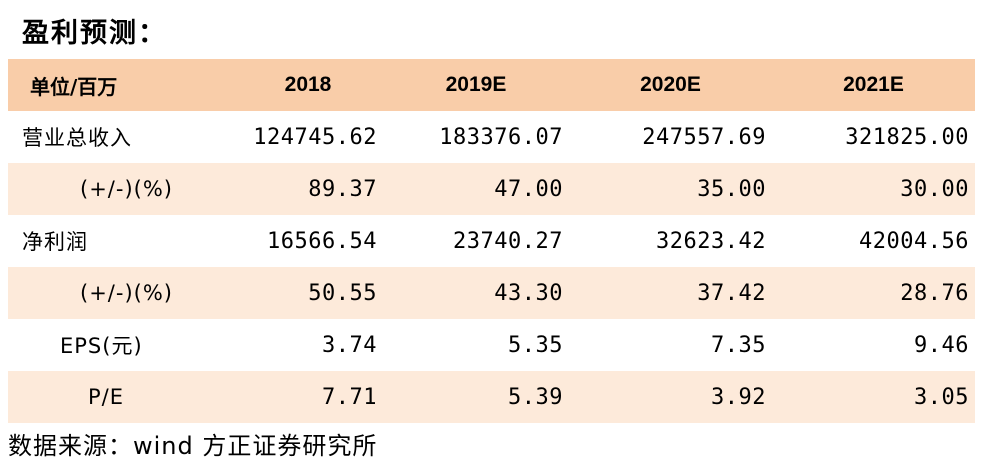  I want to click on row-label-revenue-growth: (+/-)(%), so click(126, 189).